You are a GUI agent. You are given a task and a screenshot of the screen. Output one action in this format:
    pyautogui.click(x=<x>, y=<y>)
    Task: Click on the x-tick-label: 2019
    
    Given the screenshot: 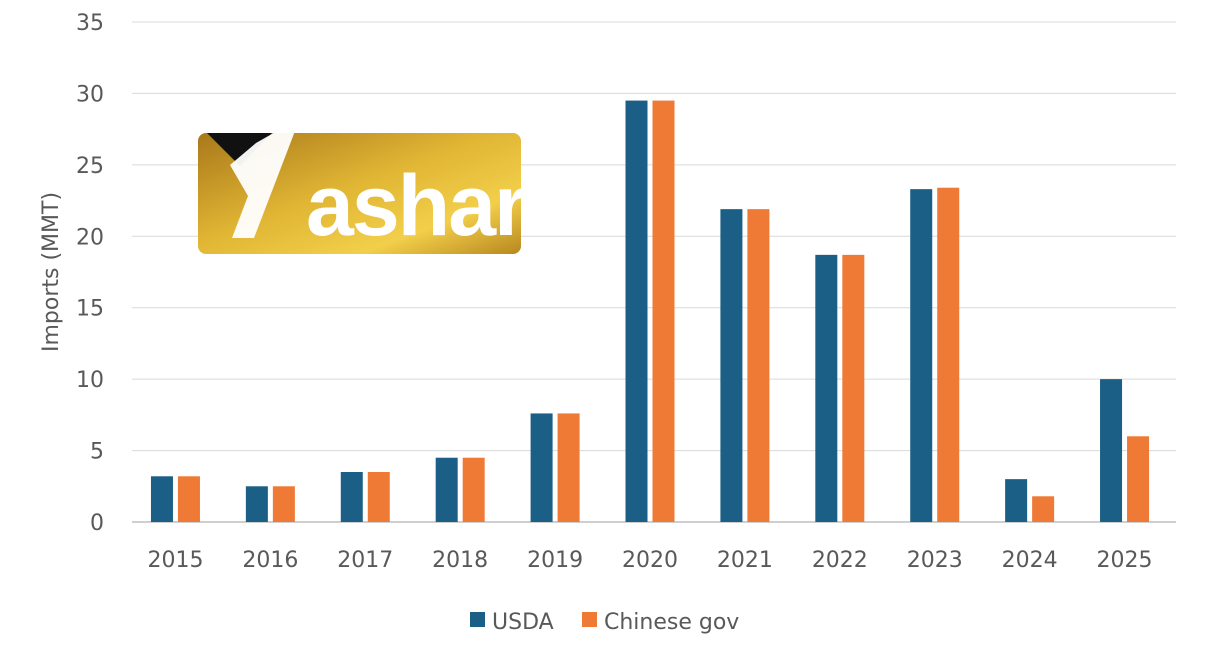 What is the action you would take?
    pyautogui.click(x=555, y=560)
    